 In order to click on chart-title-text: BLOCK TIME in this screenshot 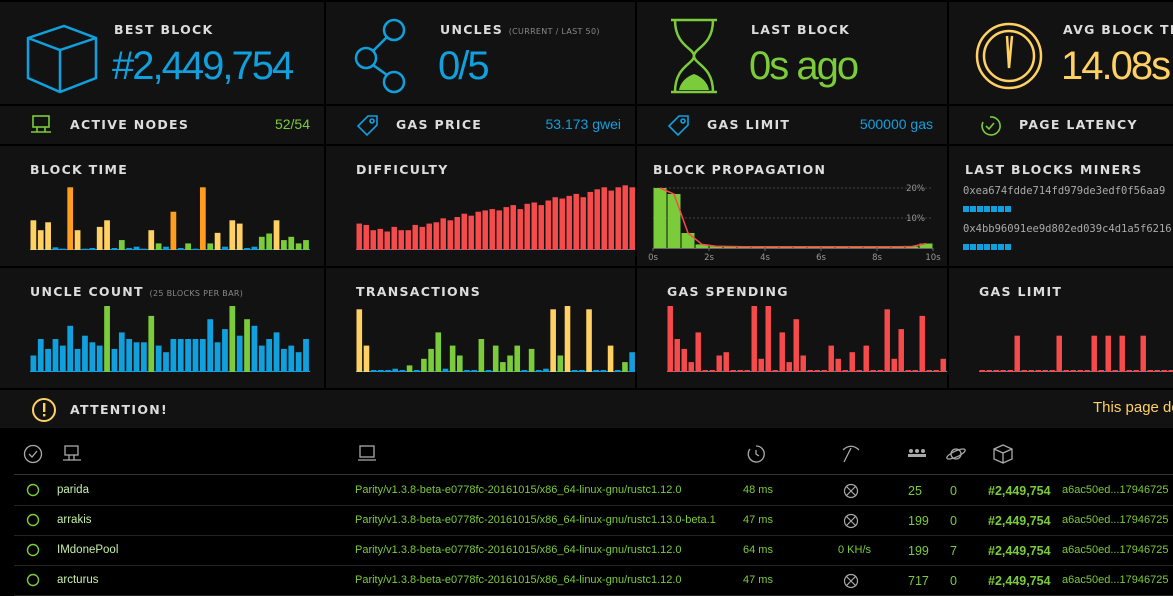, I will do `click(79, 169)`.